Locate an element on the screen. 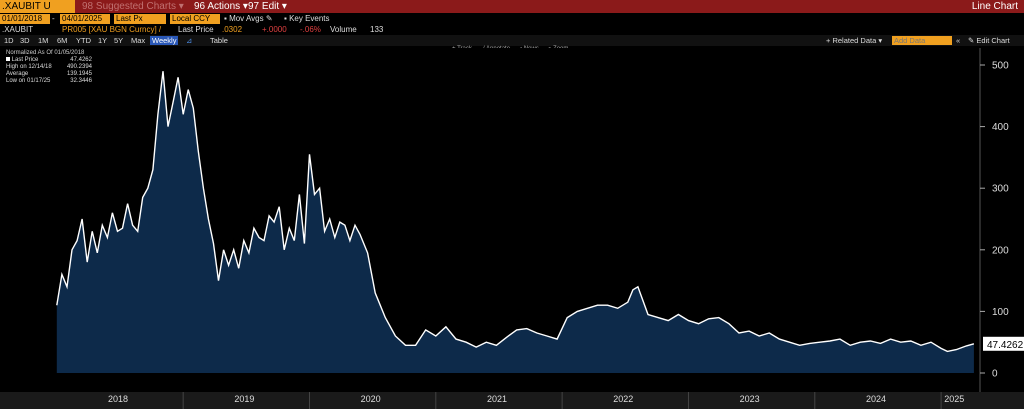  security-name: .XAUBIT is located at coordinates (18, 29).